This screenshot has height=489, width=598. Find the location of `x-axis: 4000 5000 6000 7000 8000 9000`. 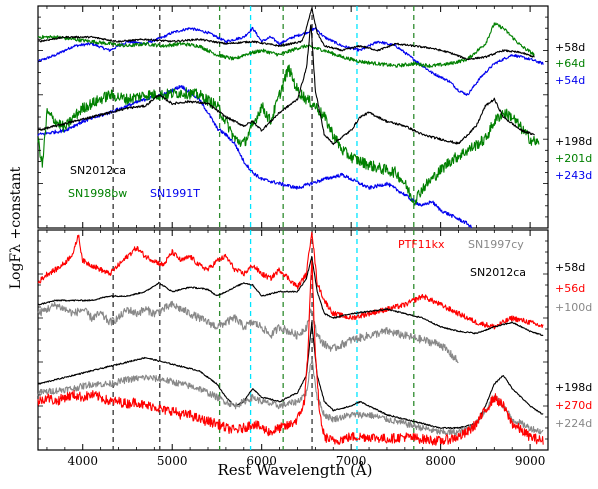

x-axis: 4000 5000 6000 7000 8000 9000 is located at coordinates (306, 461).